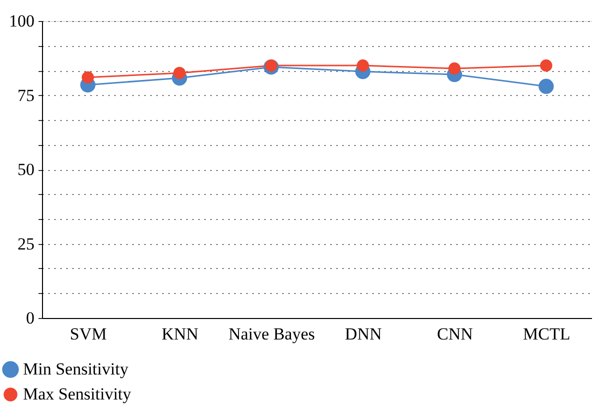  What do you see at coordinates (546, 334) in the screenshot?
I see `x-tick-label: MCTL` at bounding box center [546, 334].